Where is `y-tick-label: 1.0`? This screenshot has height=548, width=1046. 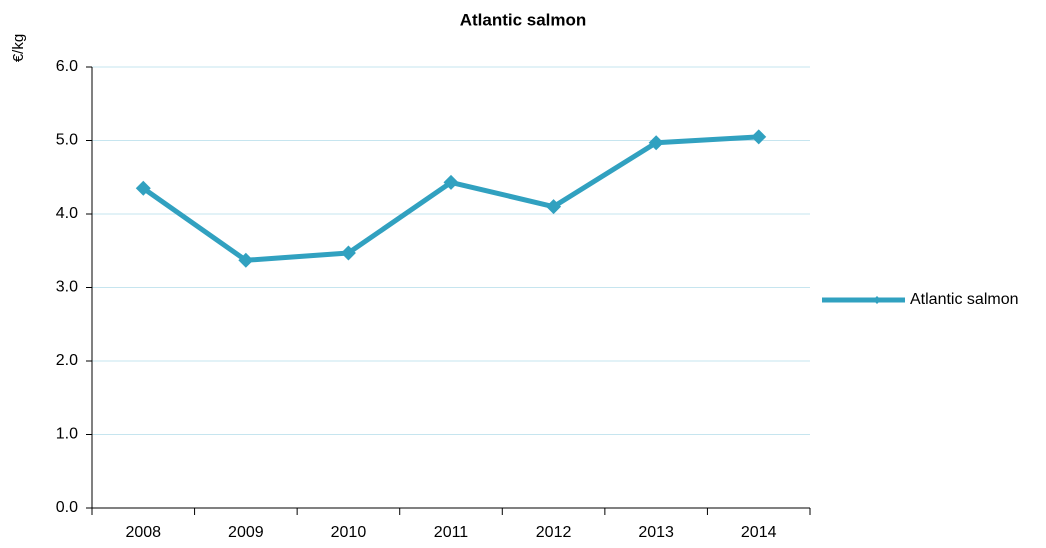 y-tick-label: 1.0 is located at coordinates (67, 434).